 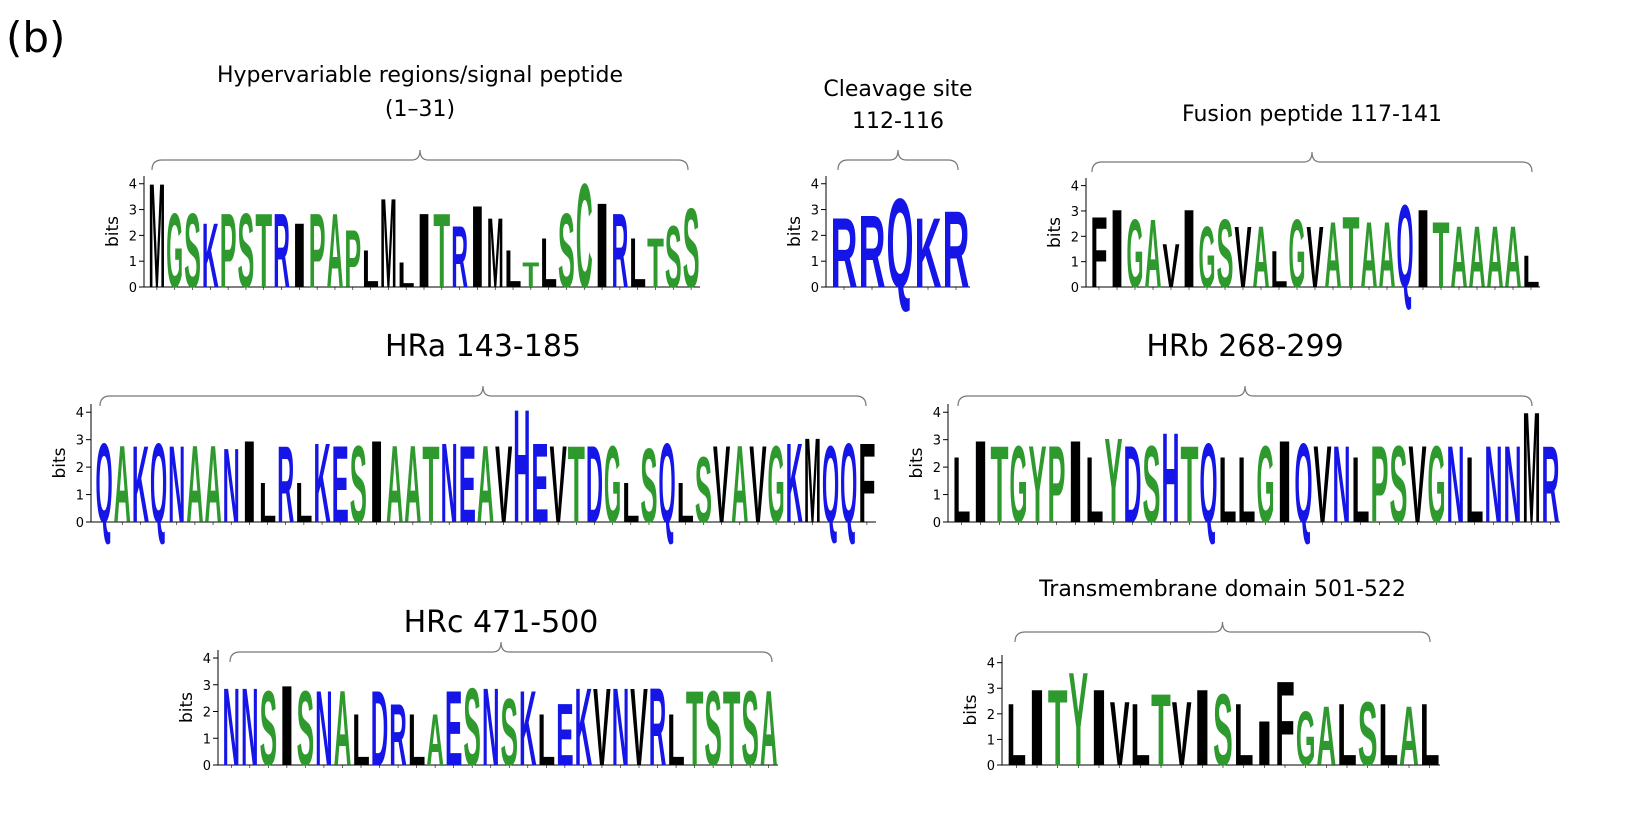 What do you see at coordinates (521, 466) in the screenshot?
I see `logo-letter: H` at bounding box center [521, 466].